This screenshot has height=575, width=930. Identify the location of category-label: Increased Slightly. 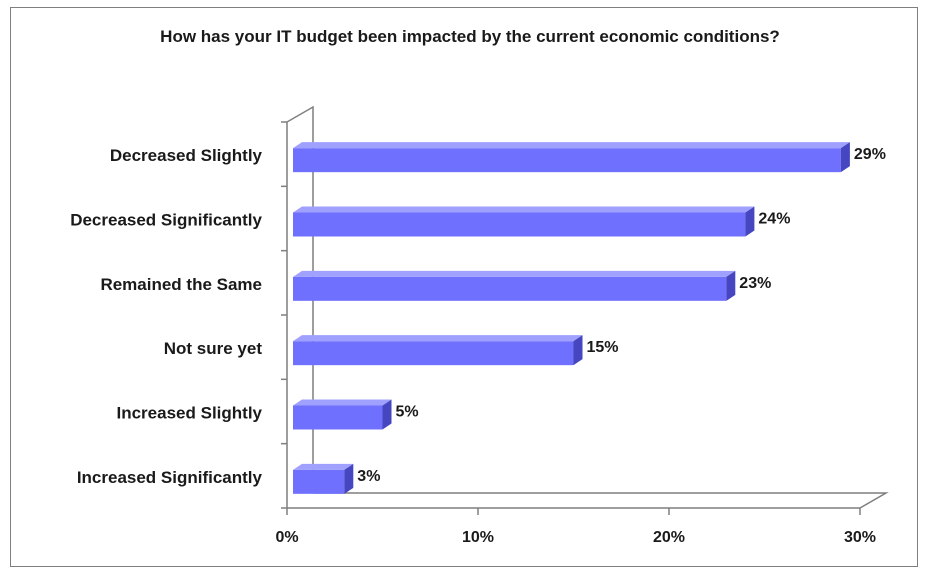
(190, 413).